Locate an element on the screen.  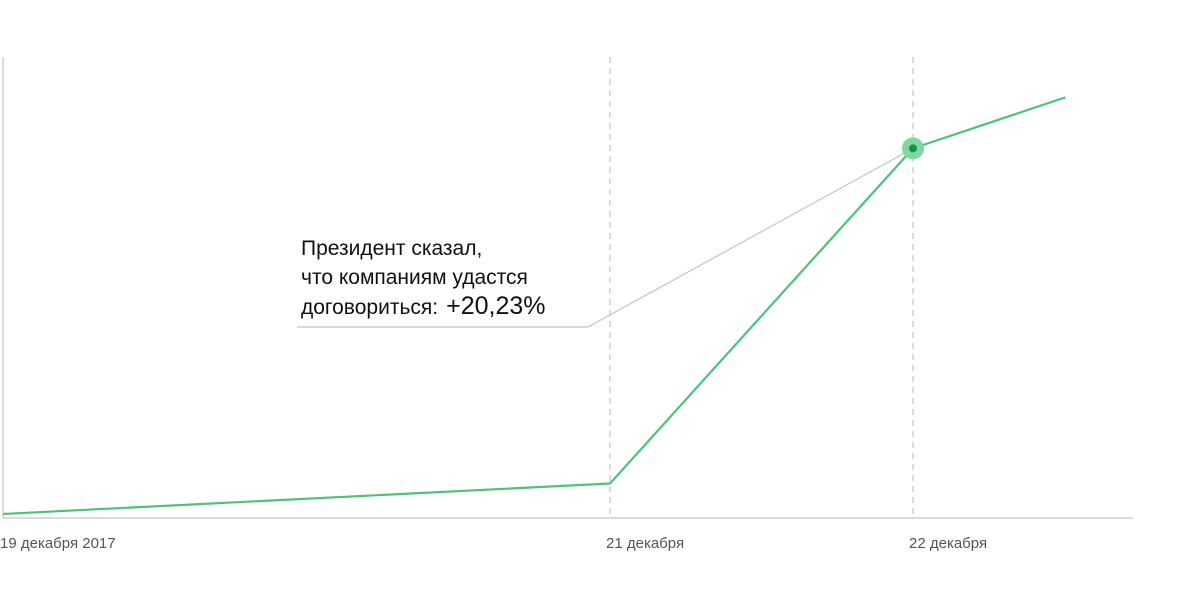
x-tick-labels: 19 декабря 2017 21 декабря 22 декабря is located at coordinates (493, 543).